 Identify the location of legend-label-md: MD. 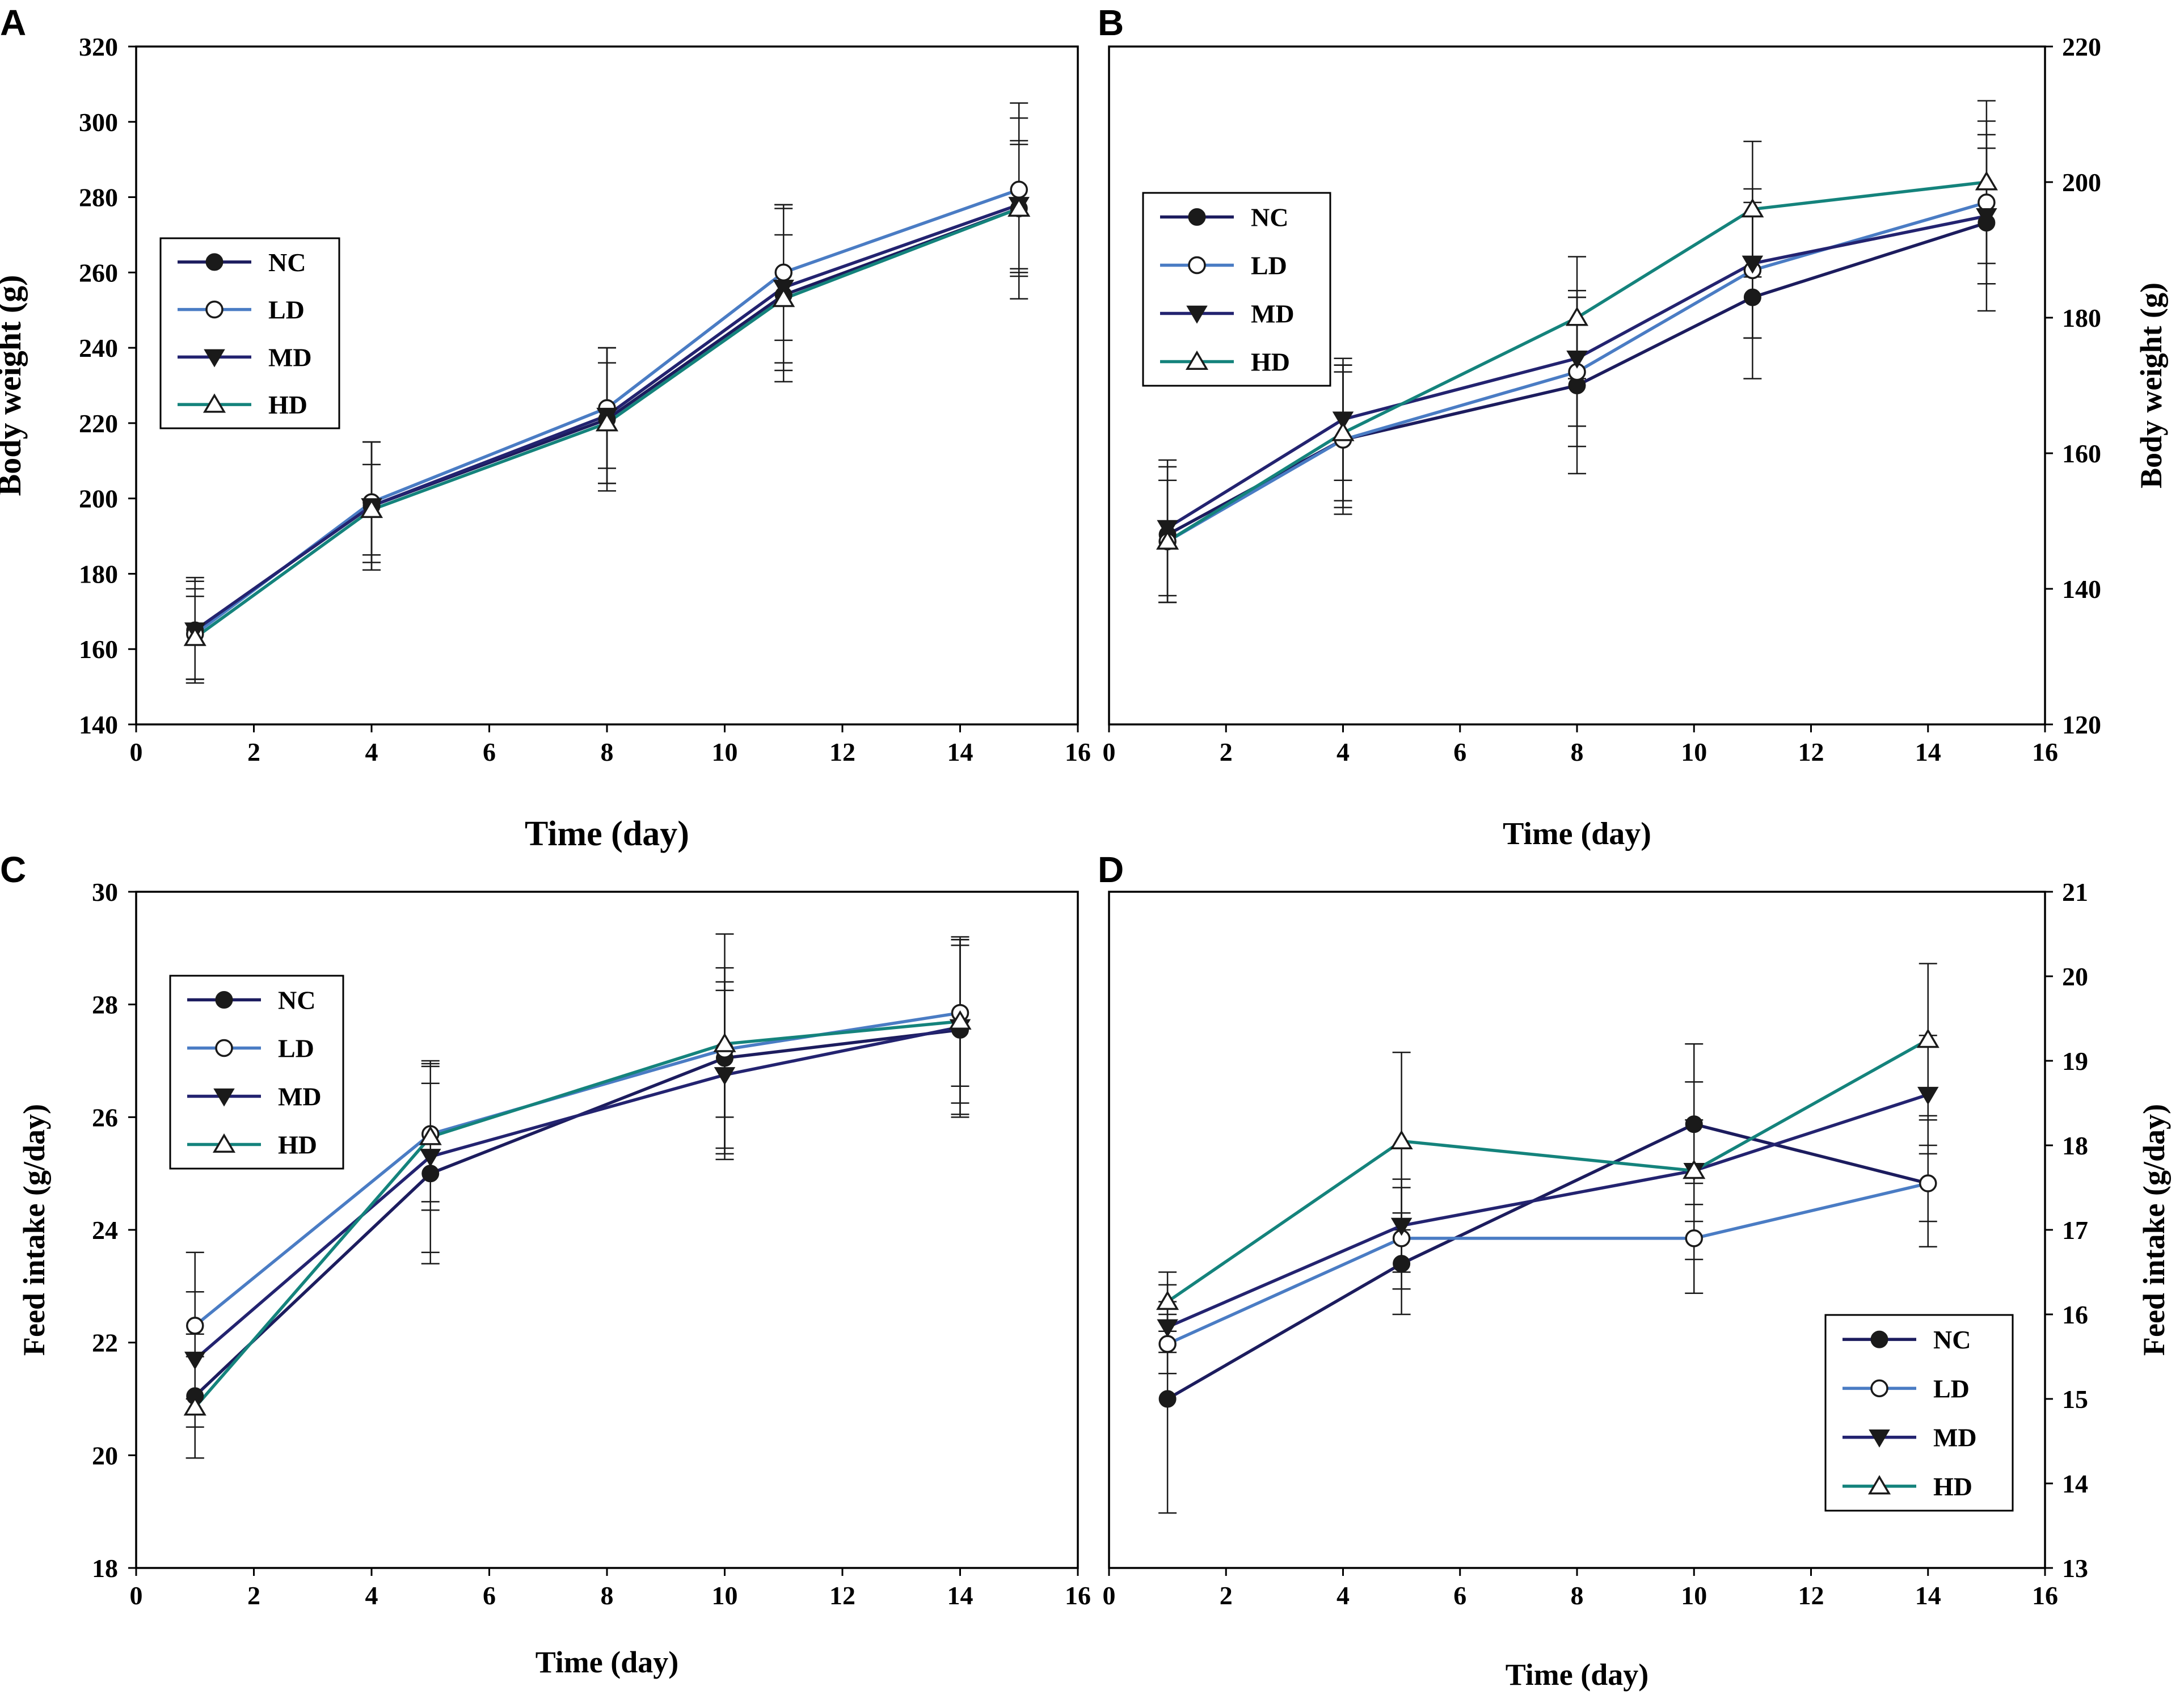
(1273, 314).